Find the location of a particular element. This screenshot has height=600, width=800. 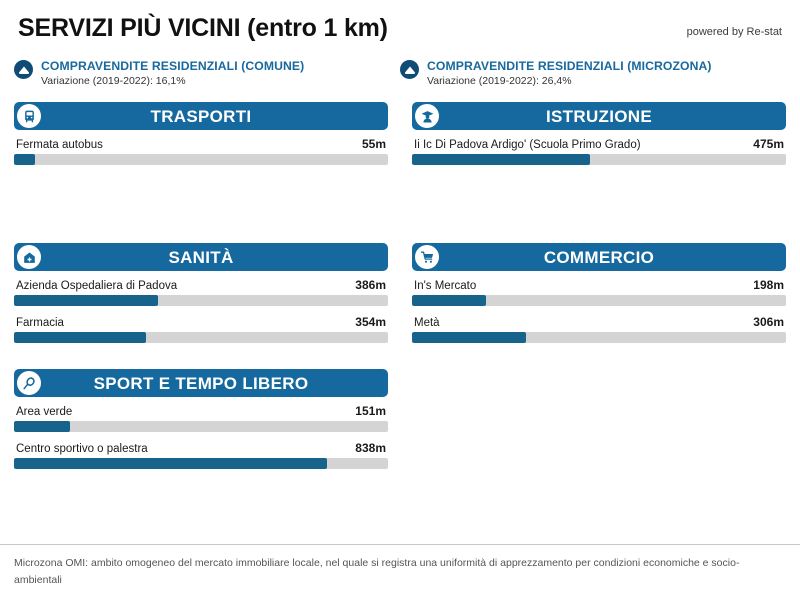

item-distance: 55m is located at coordinates (373, 144).